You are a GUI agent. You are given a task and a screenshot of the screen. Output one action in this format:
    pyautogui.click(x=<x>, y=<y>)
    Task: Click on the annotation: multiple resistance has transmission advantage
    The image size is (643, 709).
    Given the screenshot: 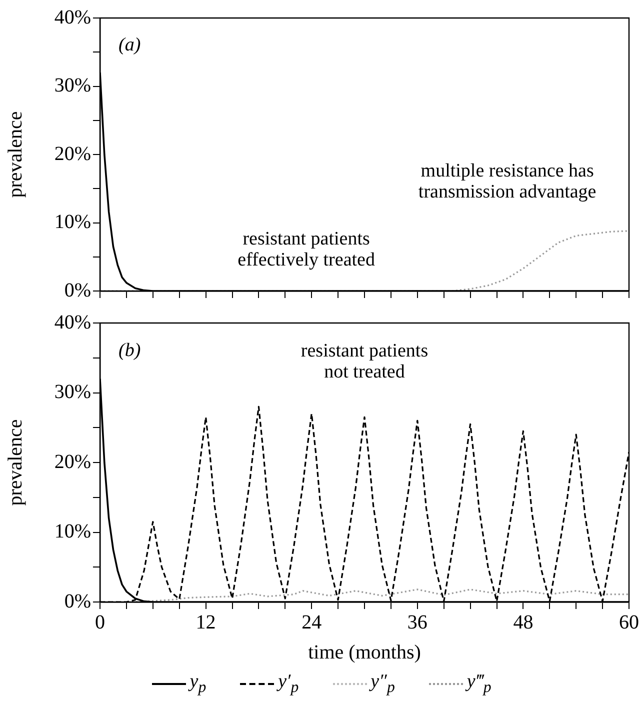 What is the action you would take?
    pyautogui.click(x=507, y=181)
    